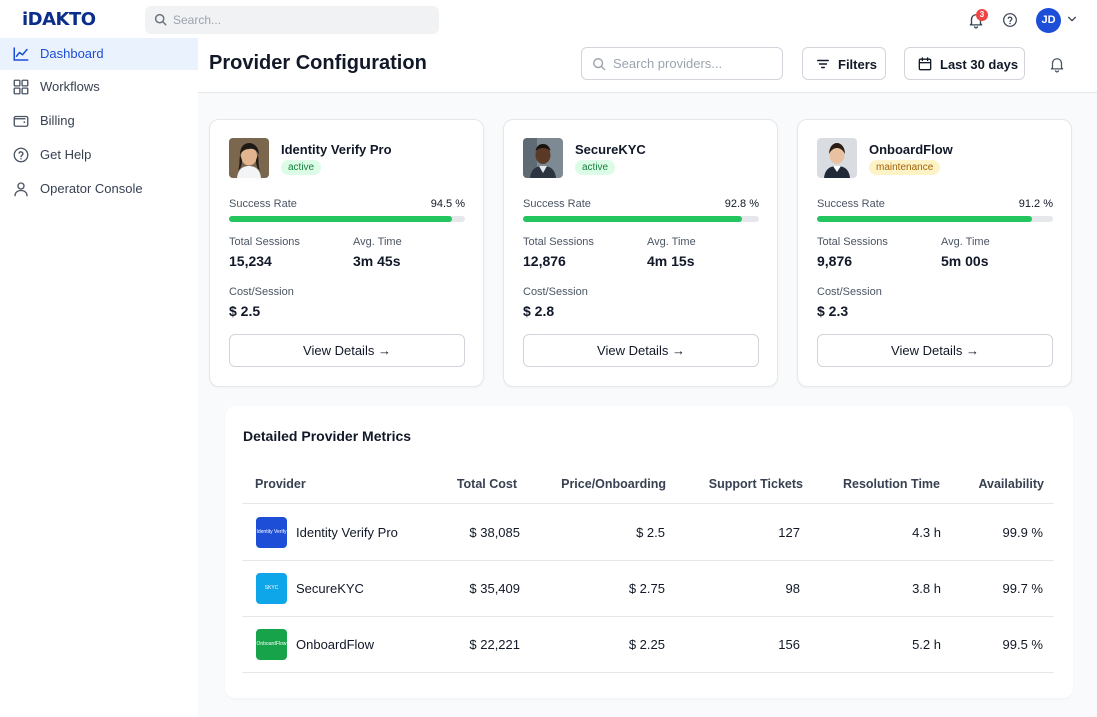  Describe the element at coordinates (544, 261) in the screenshot. I see `total-sessions-value: 12,876` at that location.